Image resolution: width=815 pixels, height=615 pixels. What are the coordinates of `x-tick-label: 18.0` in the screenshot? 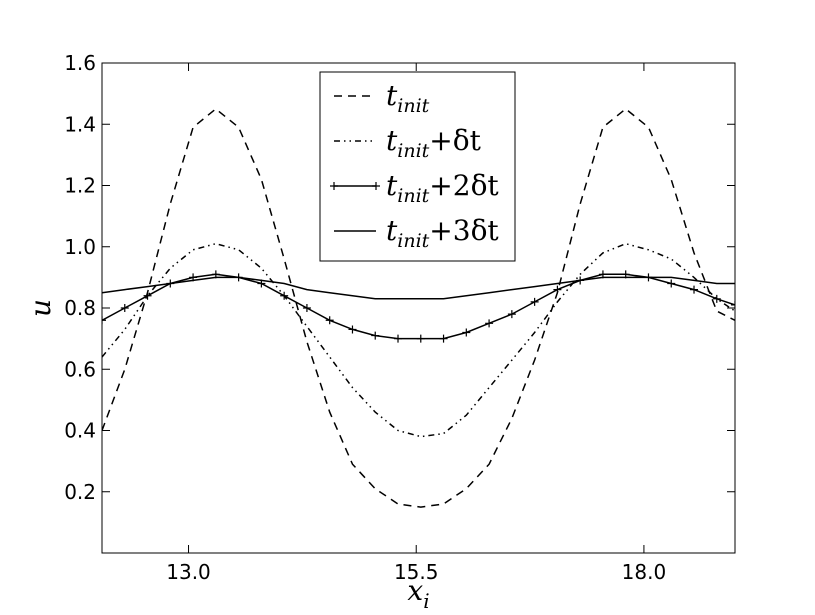 It's located at (644, 572).